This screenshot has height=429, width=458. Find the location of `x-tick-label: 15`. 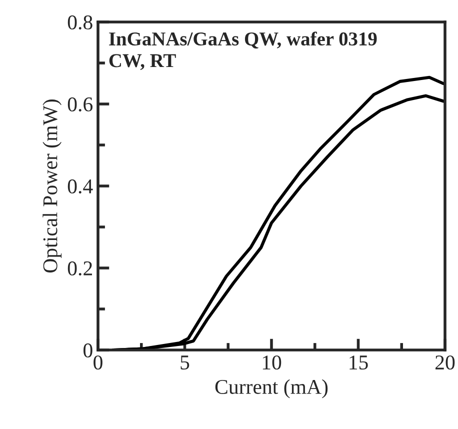

x-tick-label: 15 is located at coordinates (359, 363).